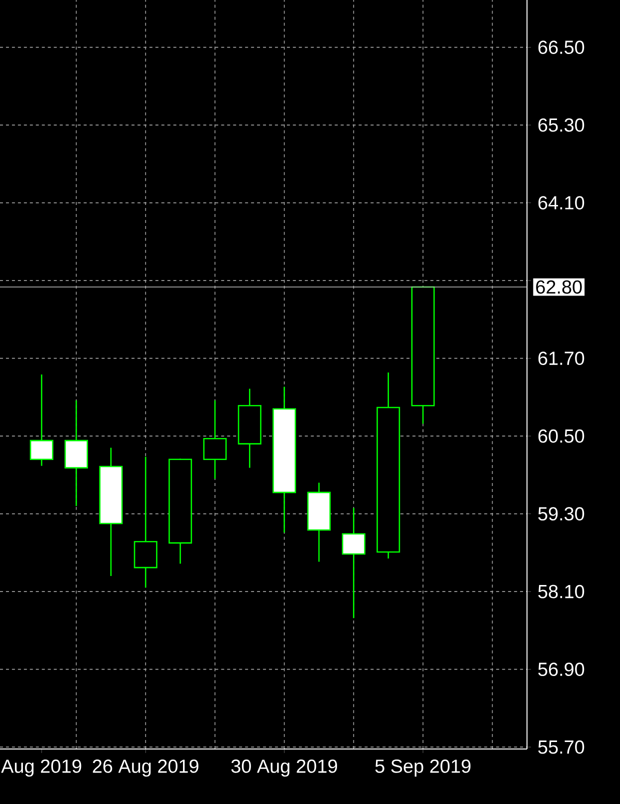 This screenshot has width=620, height=804. Describe the element at coordinates (284, 768) in the screenshot. I see `x-tick-label: 30 Aug 2019` at that location.